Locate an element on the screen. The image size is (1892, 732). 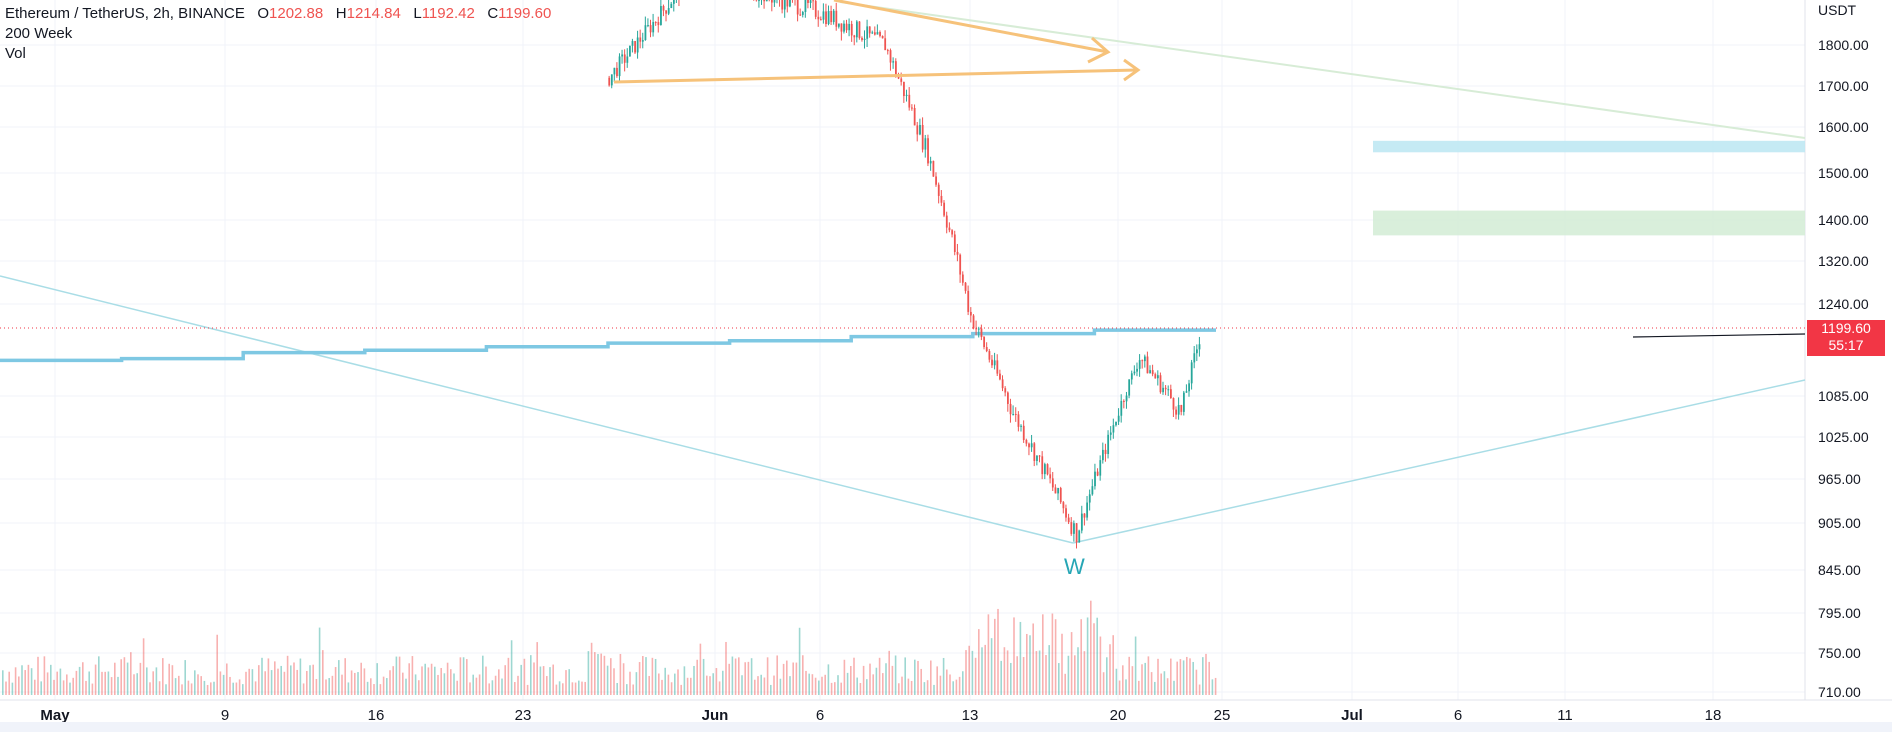
legend-symbol: Ethereum / TetherUS, 2h, BINANCE is located at coordinates (125, 13).